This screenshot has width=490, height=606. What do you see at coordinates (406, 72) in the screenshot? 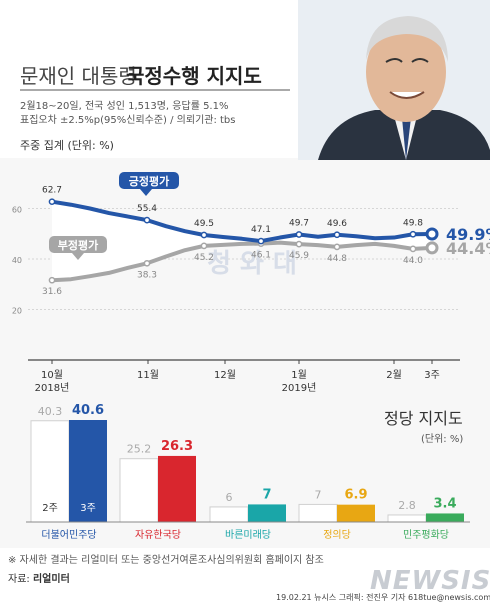
I see `portrait-face` at bounding box center [406, 72].